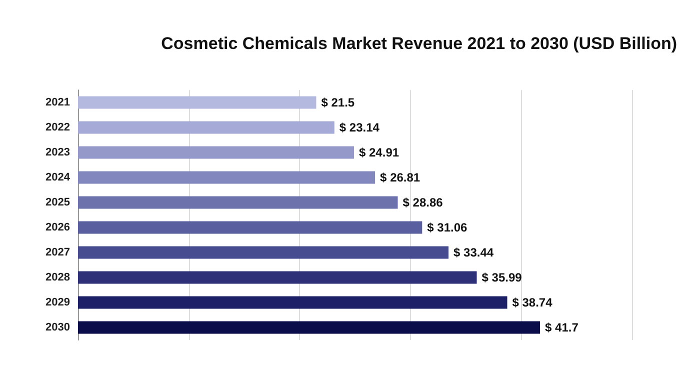  Describe the element at coordinates (400, 177) in the screenshot. I see `data-label: $ 26.81` at that location.